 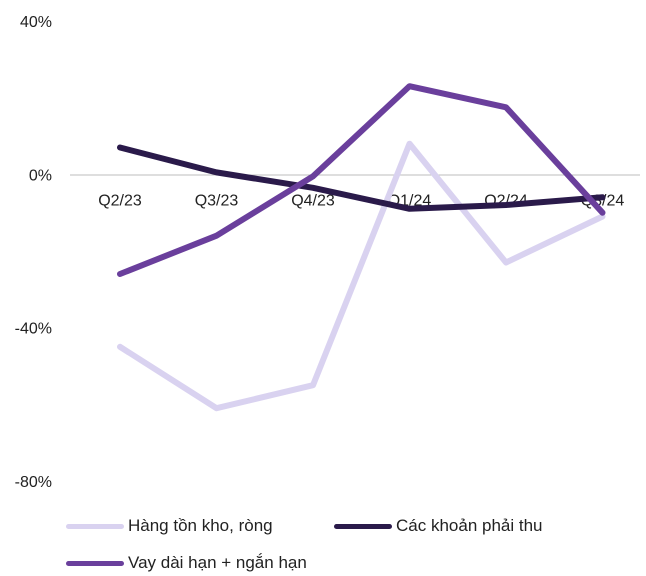 What do you see at coordinates (217, 200) in the screenshot?
I see `x-tick-label: Q3/23` at bounding box center [217, 200].